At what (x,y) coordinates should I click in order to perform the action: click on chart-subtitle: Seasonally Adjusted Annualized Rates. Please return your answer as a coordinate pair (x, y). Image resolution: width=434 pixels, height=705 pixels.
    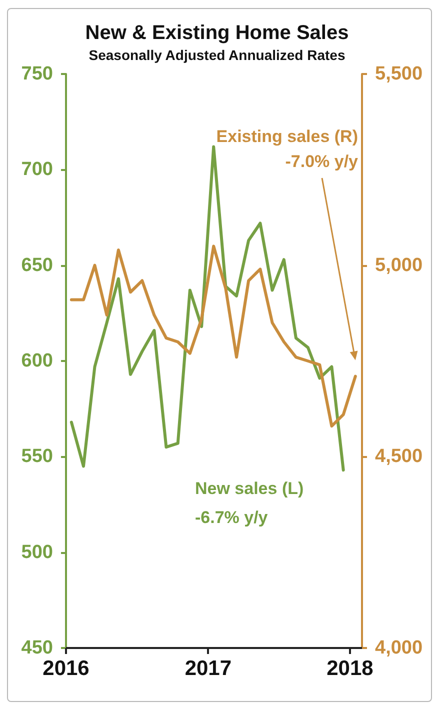
    Looking at the image, I should click on (217, 55).